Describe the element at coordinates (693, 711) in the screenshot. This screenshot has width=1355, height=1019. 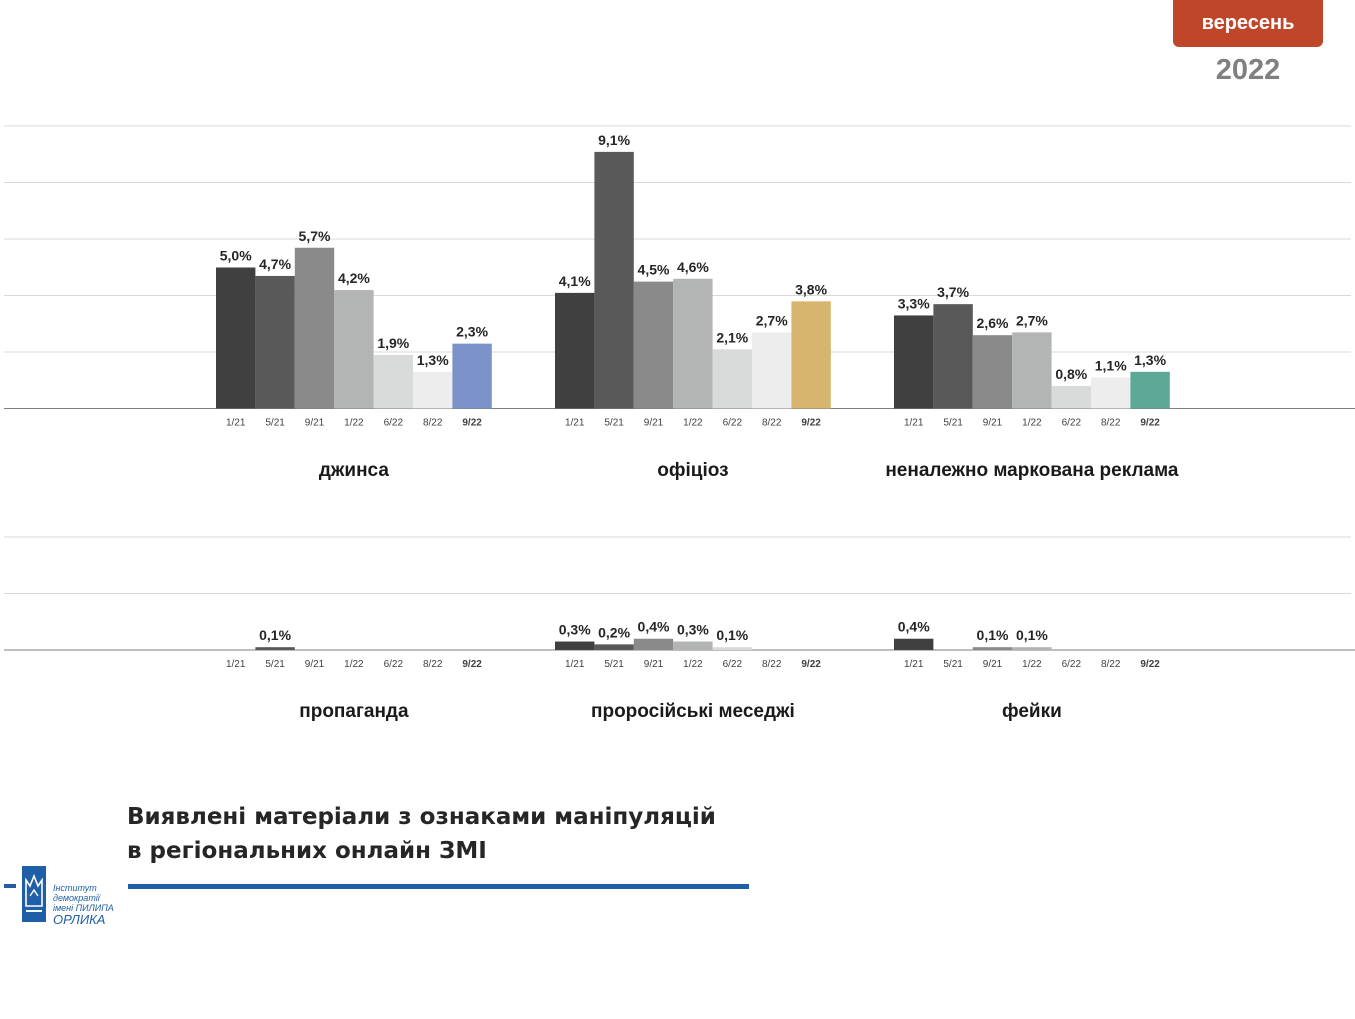
I see `chart-category-title: проросійські меседжі` at that location.